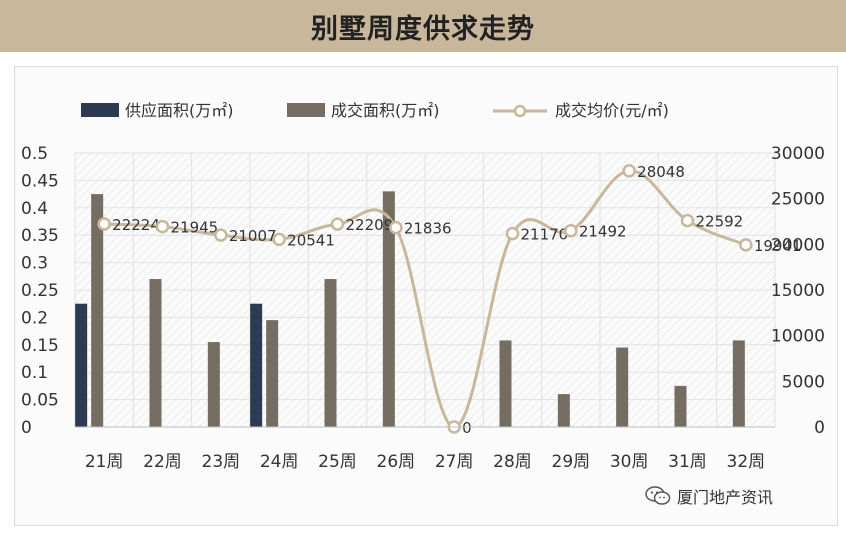 This screenshot has height=535, width=846. I want to click on x-tick-label: 27周, so click(454, 462).